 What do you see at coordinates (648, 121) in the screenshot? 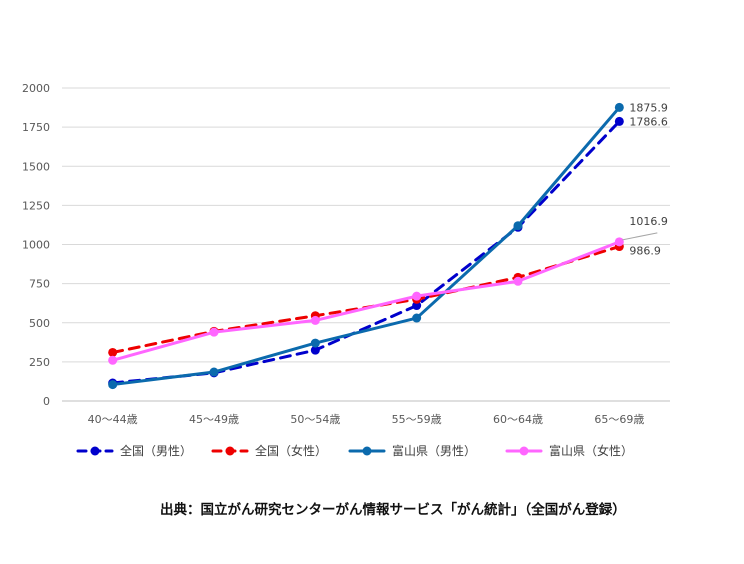
I see `data-label: 1786.6` at bounding box center [648, 121].